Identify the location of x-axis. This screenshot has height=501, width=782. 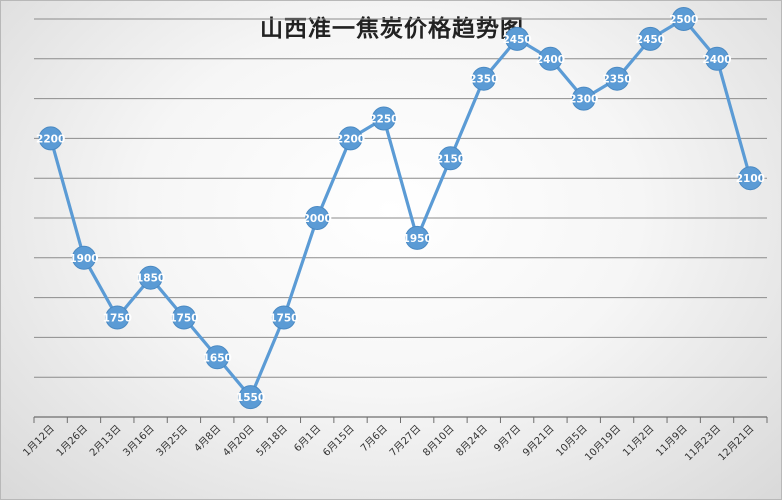
(400, 419).